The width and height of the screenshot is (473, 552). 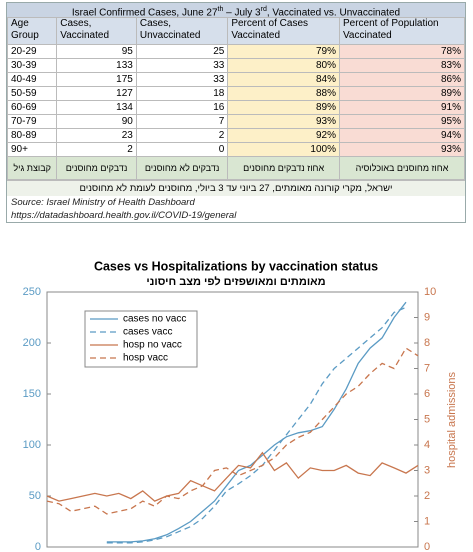 I want to click on title-part: – July 3, so click(x=242, y=13).